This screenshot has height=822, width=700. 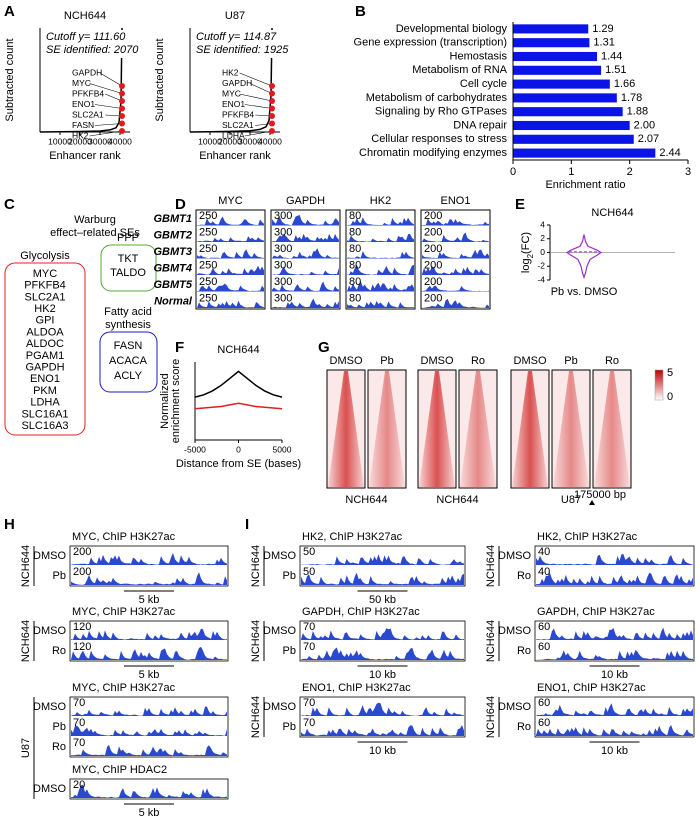 What do you see at coordinates (637, 112) in the screenshot?
I see `value-label: 1.88` at bounding box center [637, 112].